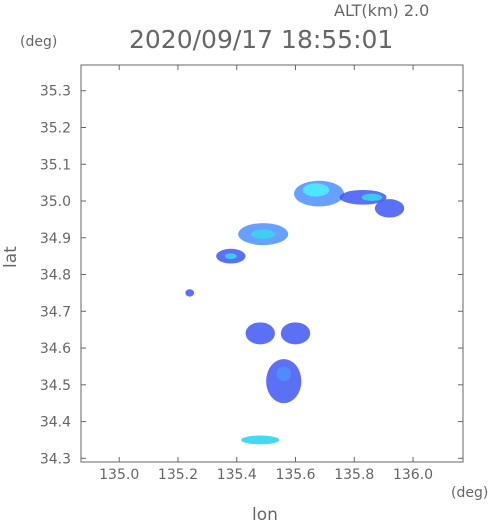  What do you see at coordinates (119, 475) in the screenshot?
I see `x-tick-label-0: 135.0` at bounding box center [119, 475].